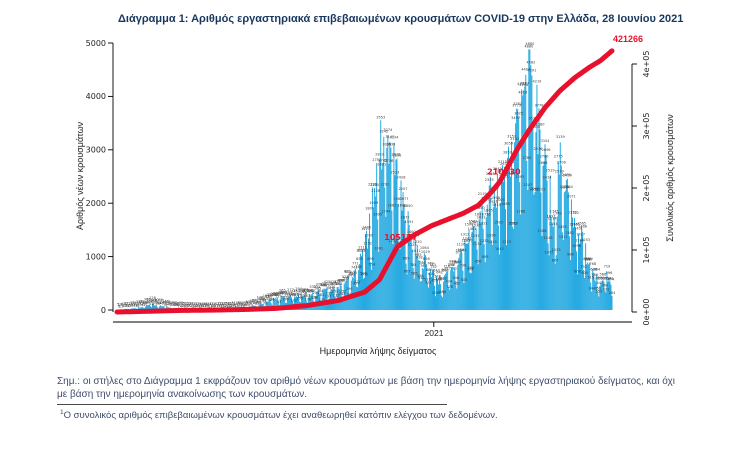 This screenshot has width=755, height=451. I want to click on cumulative-total-label: 421266, so click(627, 39).